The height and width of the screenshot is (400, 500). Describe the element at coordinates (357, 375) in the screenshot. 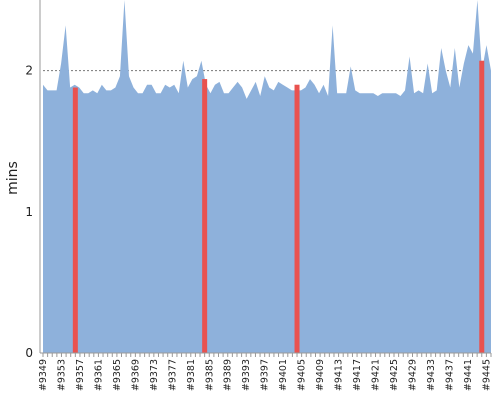

I see `x-tick-label: #9417` at that location.